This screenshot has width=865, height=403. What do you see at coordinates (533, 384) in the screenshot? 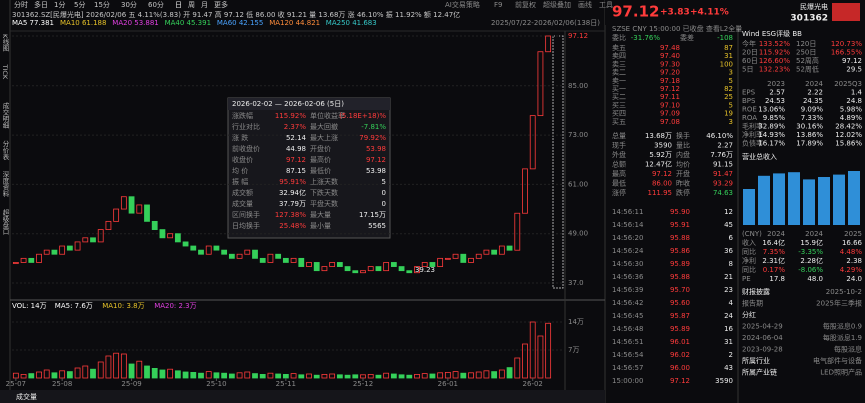
I see `x-tick-label: 26-02` at bounding box center [533, 384].